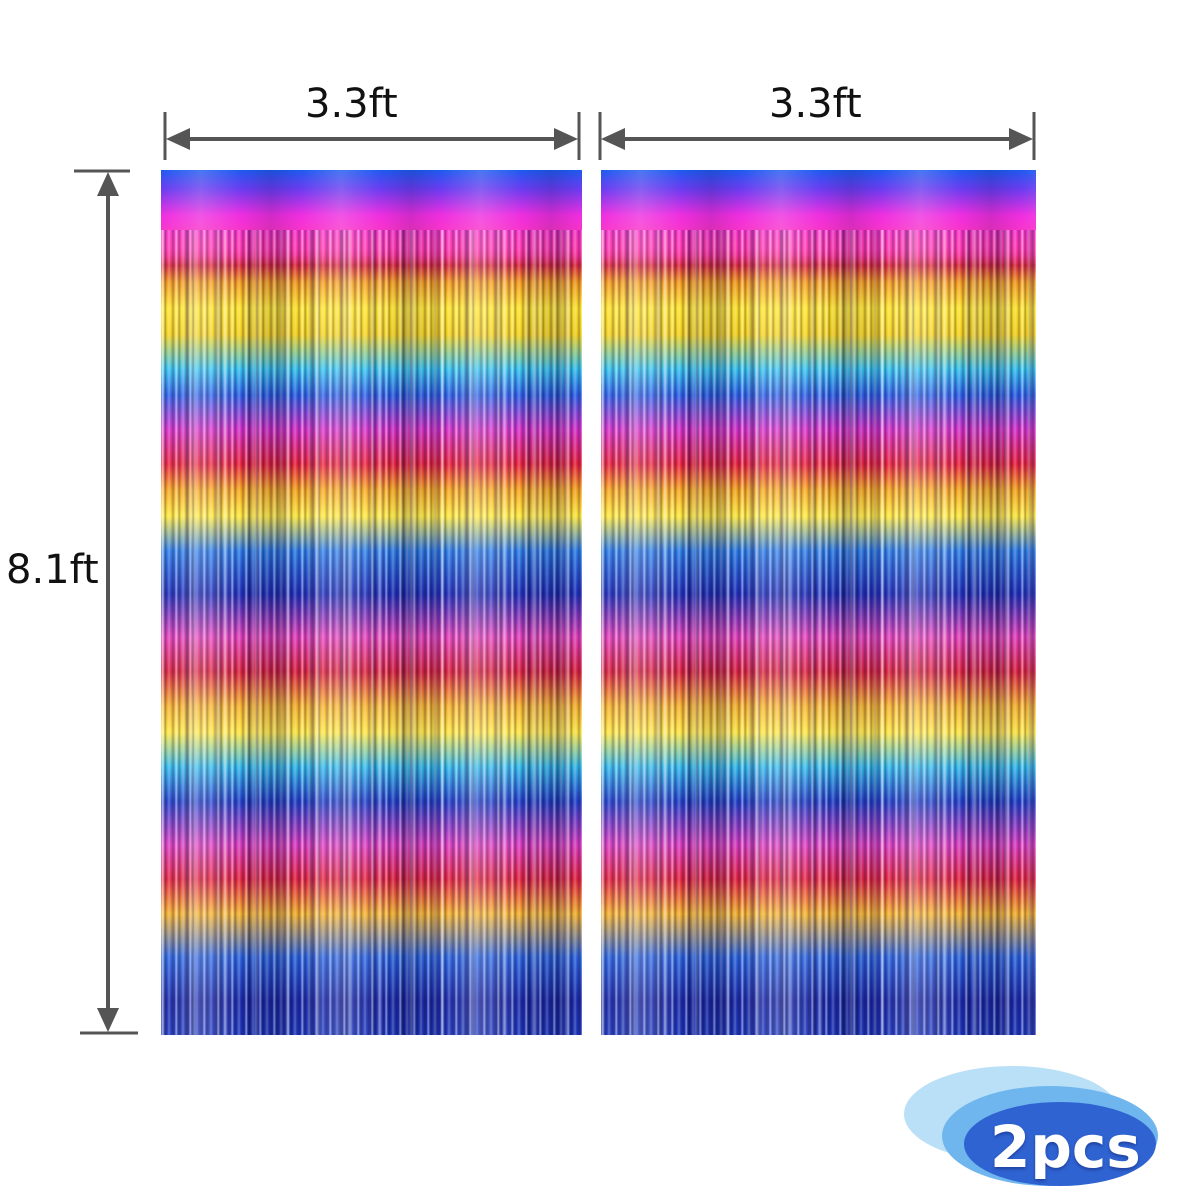  What do you see at coordinates (817, 136) in the screenshot?
I see `width-arrow-right` at bounding box center [817, 136].